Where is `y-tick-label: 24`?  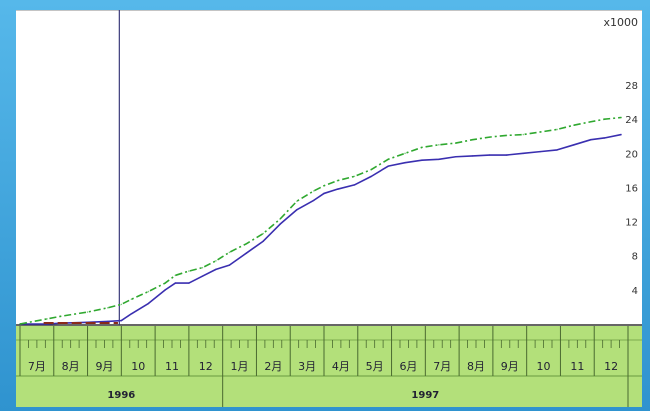
y-tick-label: 24 is located at coordinates (631, 120).